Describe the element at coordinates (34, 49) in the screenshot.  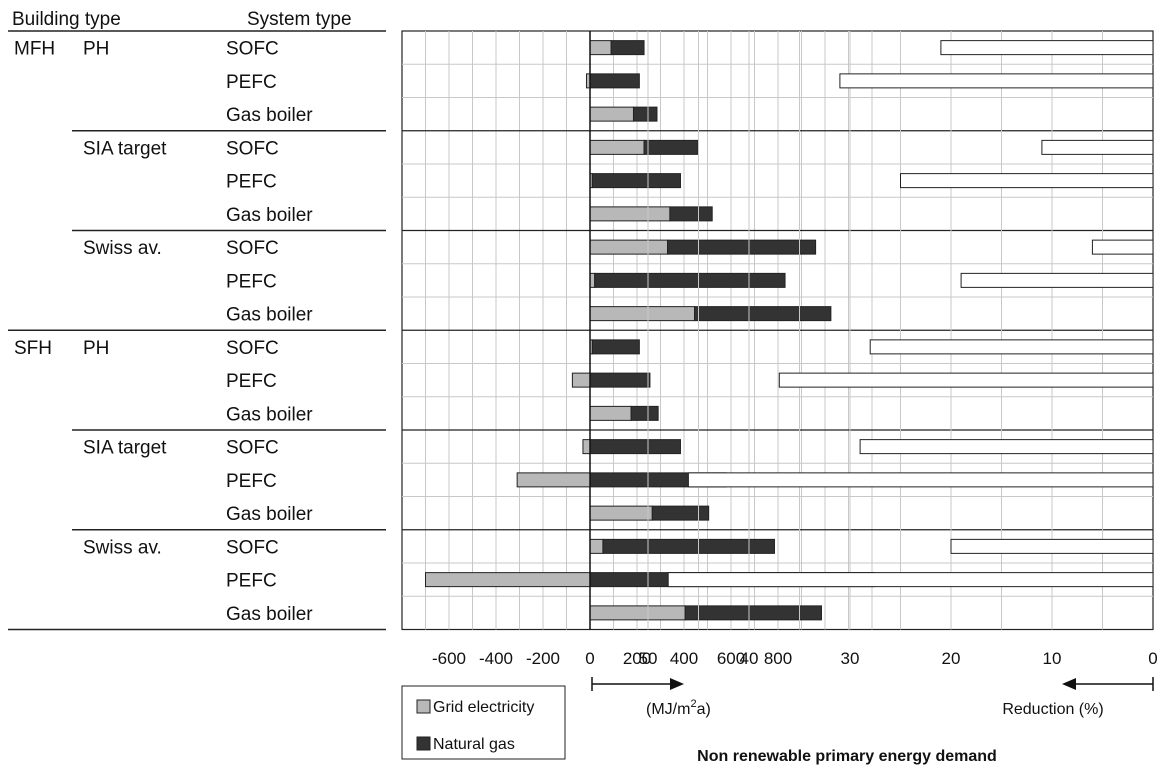
I see `row-building-label: MFH` at that location.